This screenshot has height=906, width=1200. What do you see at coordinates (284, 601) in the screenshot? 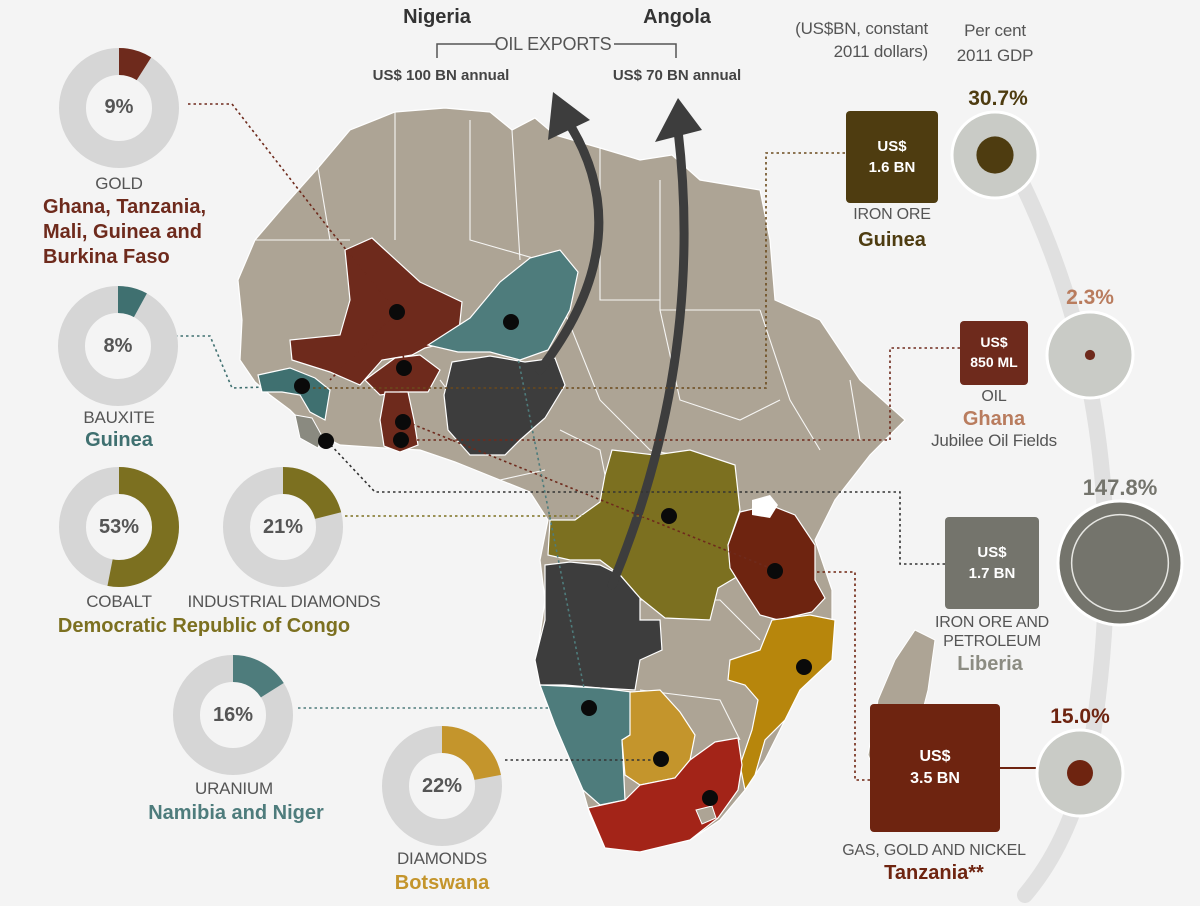
I see `industrial-diamonds-resource-label: INDUSTRIAL DIAMONDS` at bounding box center [284, 601].